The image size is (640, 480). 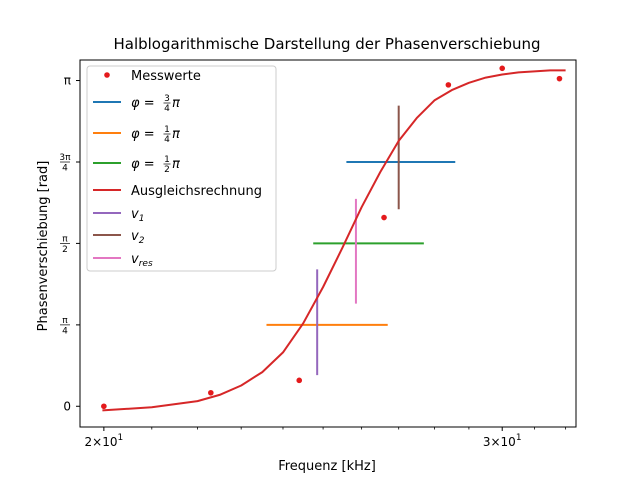 What do you see at coordinates (142, 260) in the screenshot?
I see `legend-label: vres` at bounding box center [142, 260].